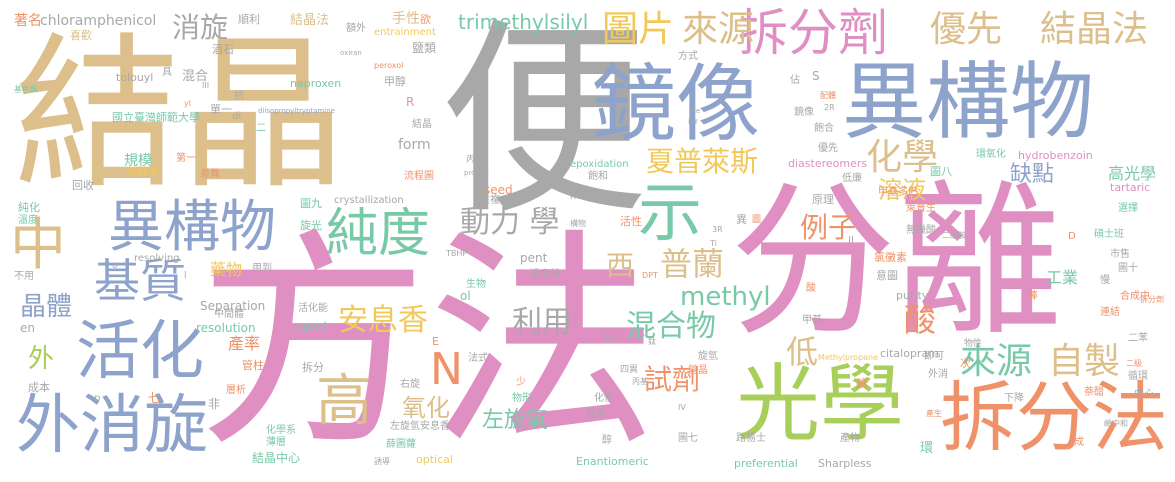  I want to click on word-77: tartaric, so click(1130, 187).